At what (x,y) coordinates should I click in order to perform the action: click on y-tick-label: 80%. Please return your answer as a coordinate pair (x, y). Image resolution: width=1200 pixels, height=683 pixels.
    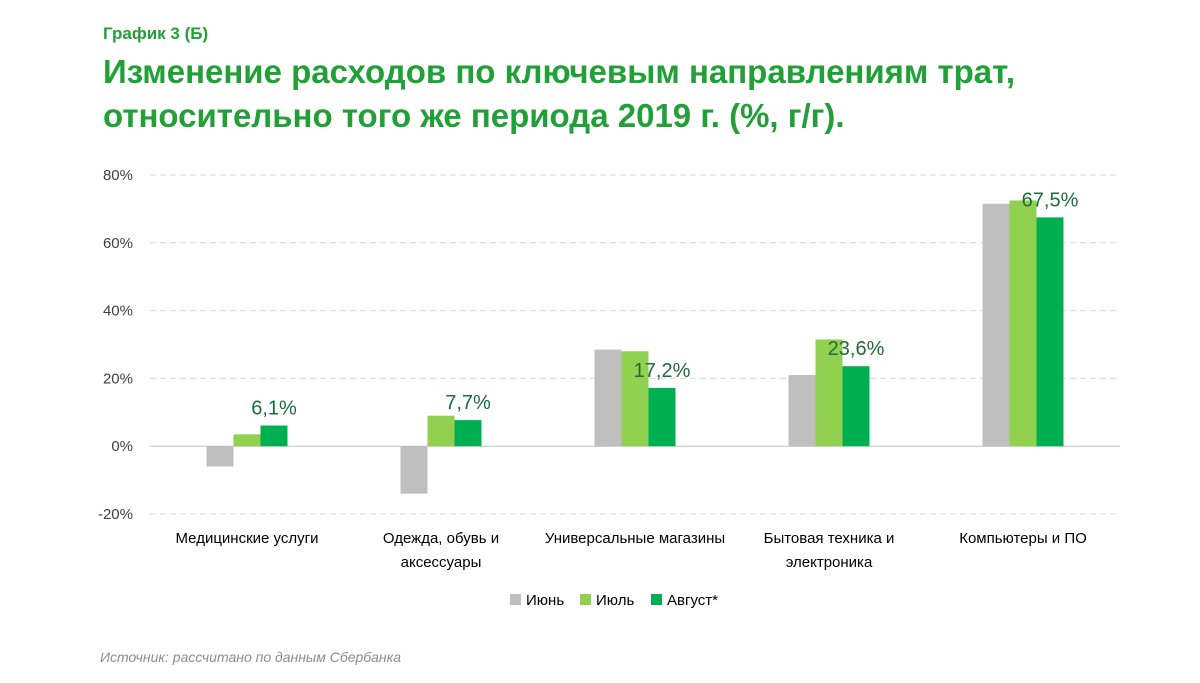
    Looking at the image, I should click on (118, 175).